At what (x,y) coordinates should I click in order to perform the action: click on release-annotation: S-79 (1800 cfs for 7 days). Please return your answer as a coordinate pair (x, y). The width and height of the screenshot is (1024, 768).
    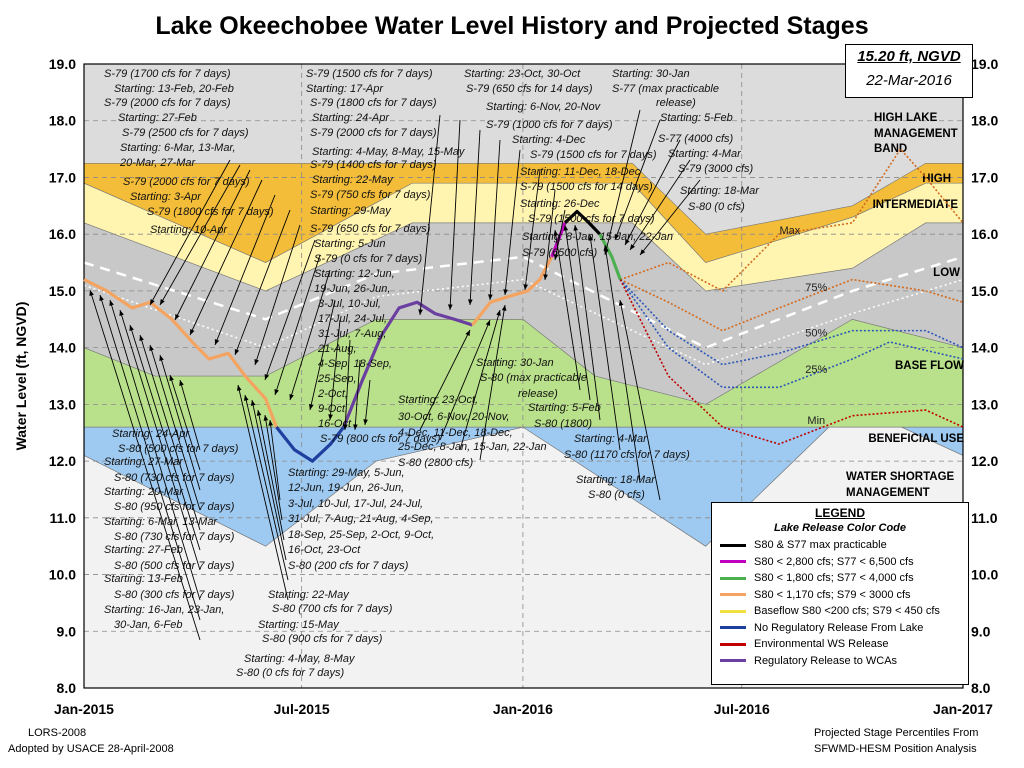
    Looking at the image, I should click on (210, 212).